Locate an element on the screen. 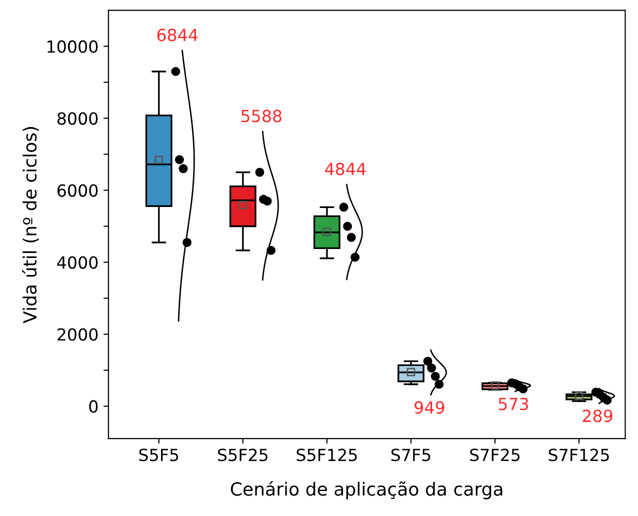 This screenshot has height=516, width=638. x-tick-label: S5F5 is located at coordinates (158, 455).